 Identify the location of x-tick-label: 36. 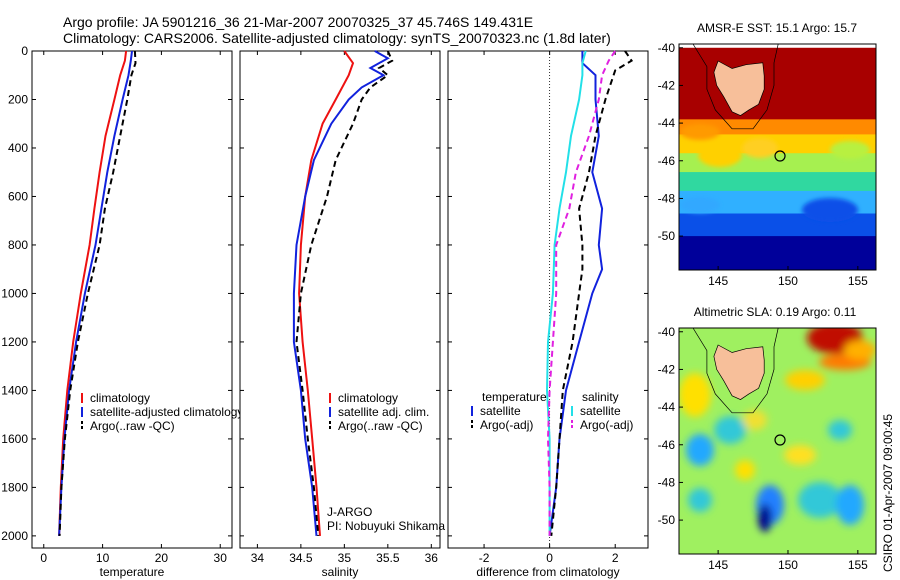
(432, 558).